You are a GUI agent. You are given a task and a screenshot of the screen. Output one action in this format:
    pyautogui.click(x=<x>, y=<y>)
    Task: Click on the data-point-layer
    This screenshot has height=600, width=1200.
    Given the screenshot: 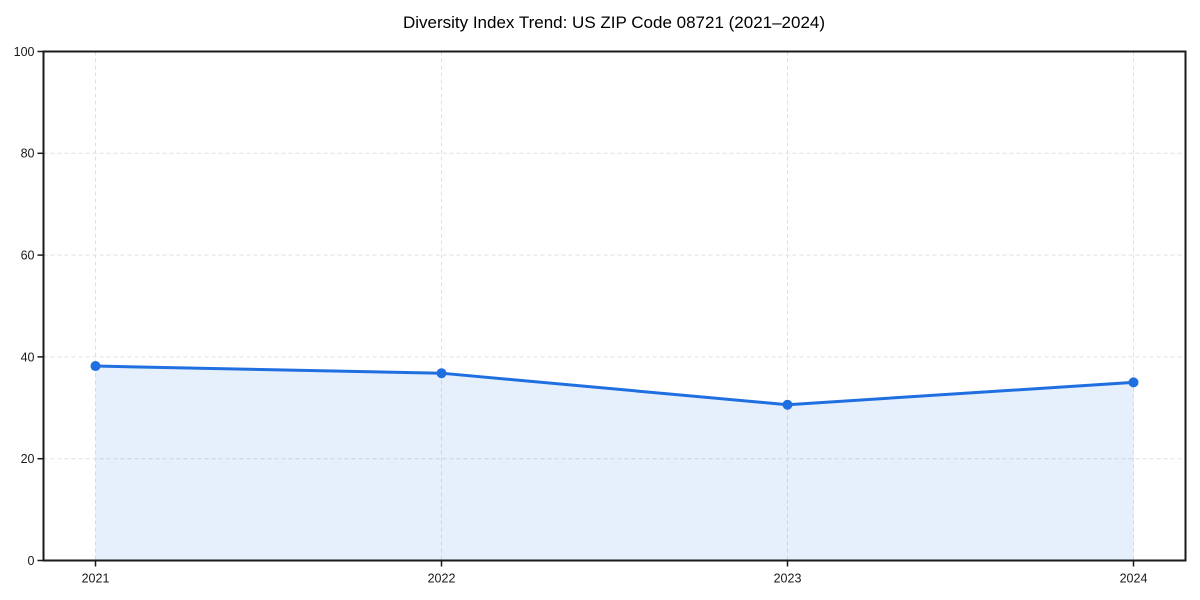 What is the action you would take?
    pyautogui.click(x=614, y=385)
    